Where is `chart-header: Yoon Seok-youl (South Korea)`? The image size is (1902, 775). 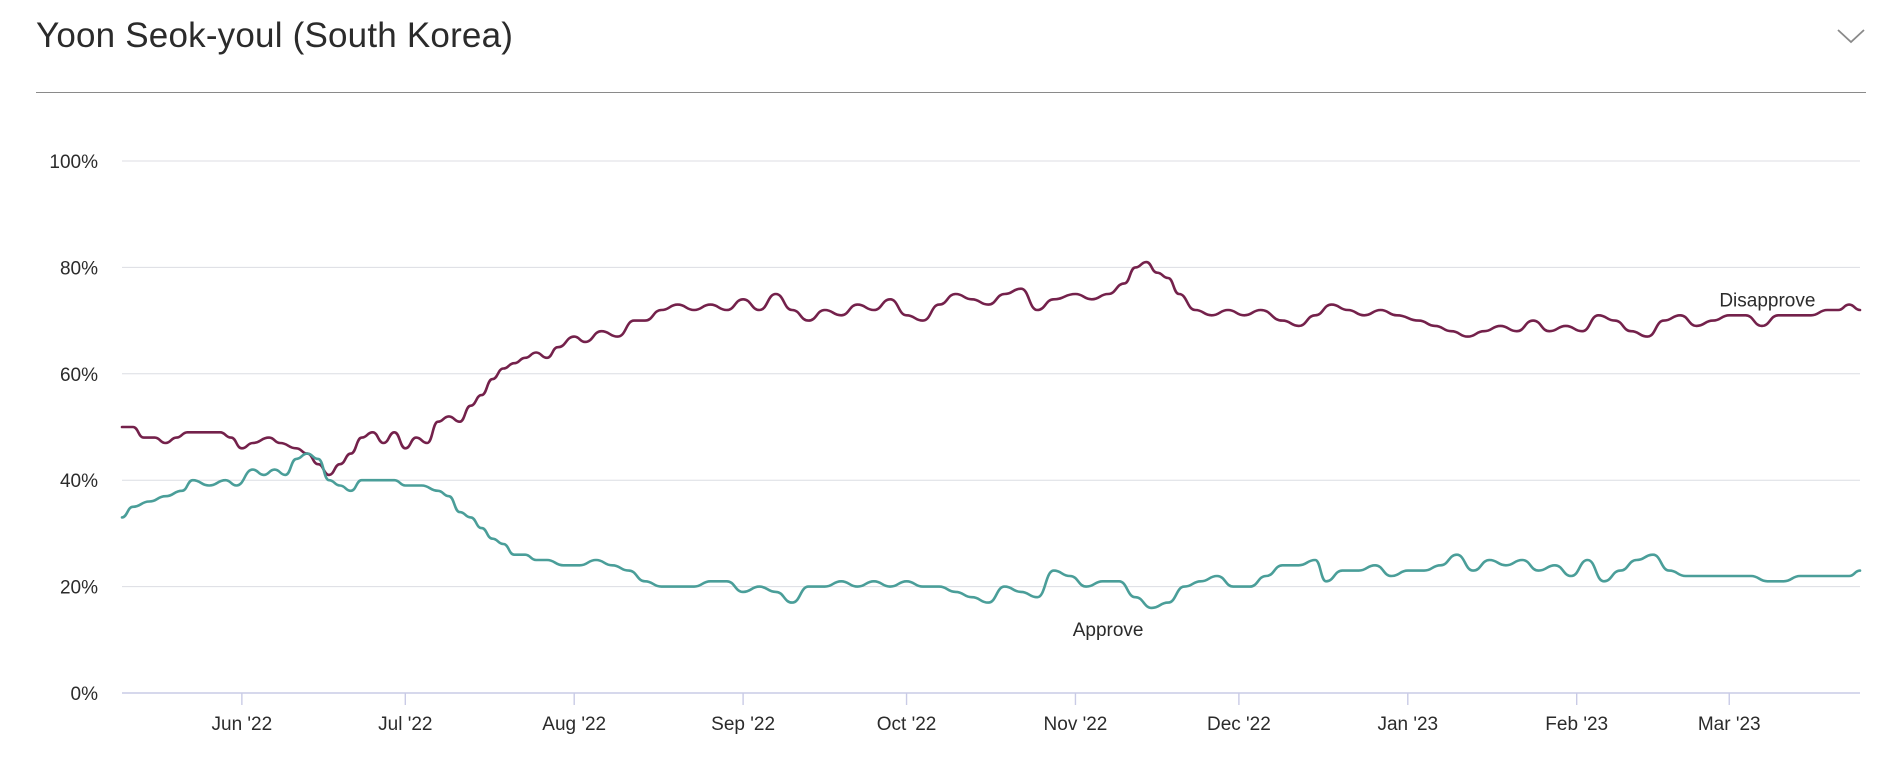
chart-header: Yoon Seok-youl (South Korea) is located at coordinates (951, 46).